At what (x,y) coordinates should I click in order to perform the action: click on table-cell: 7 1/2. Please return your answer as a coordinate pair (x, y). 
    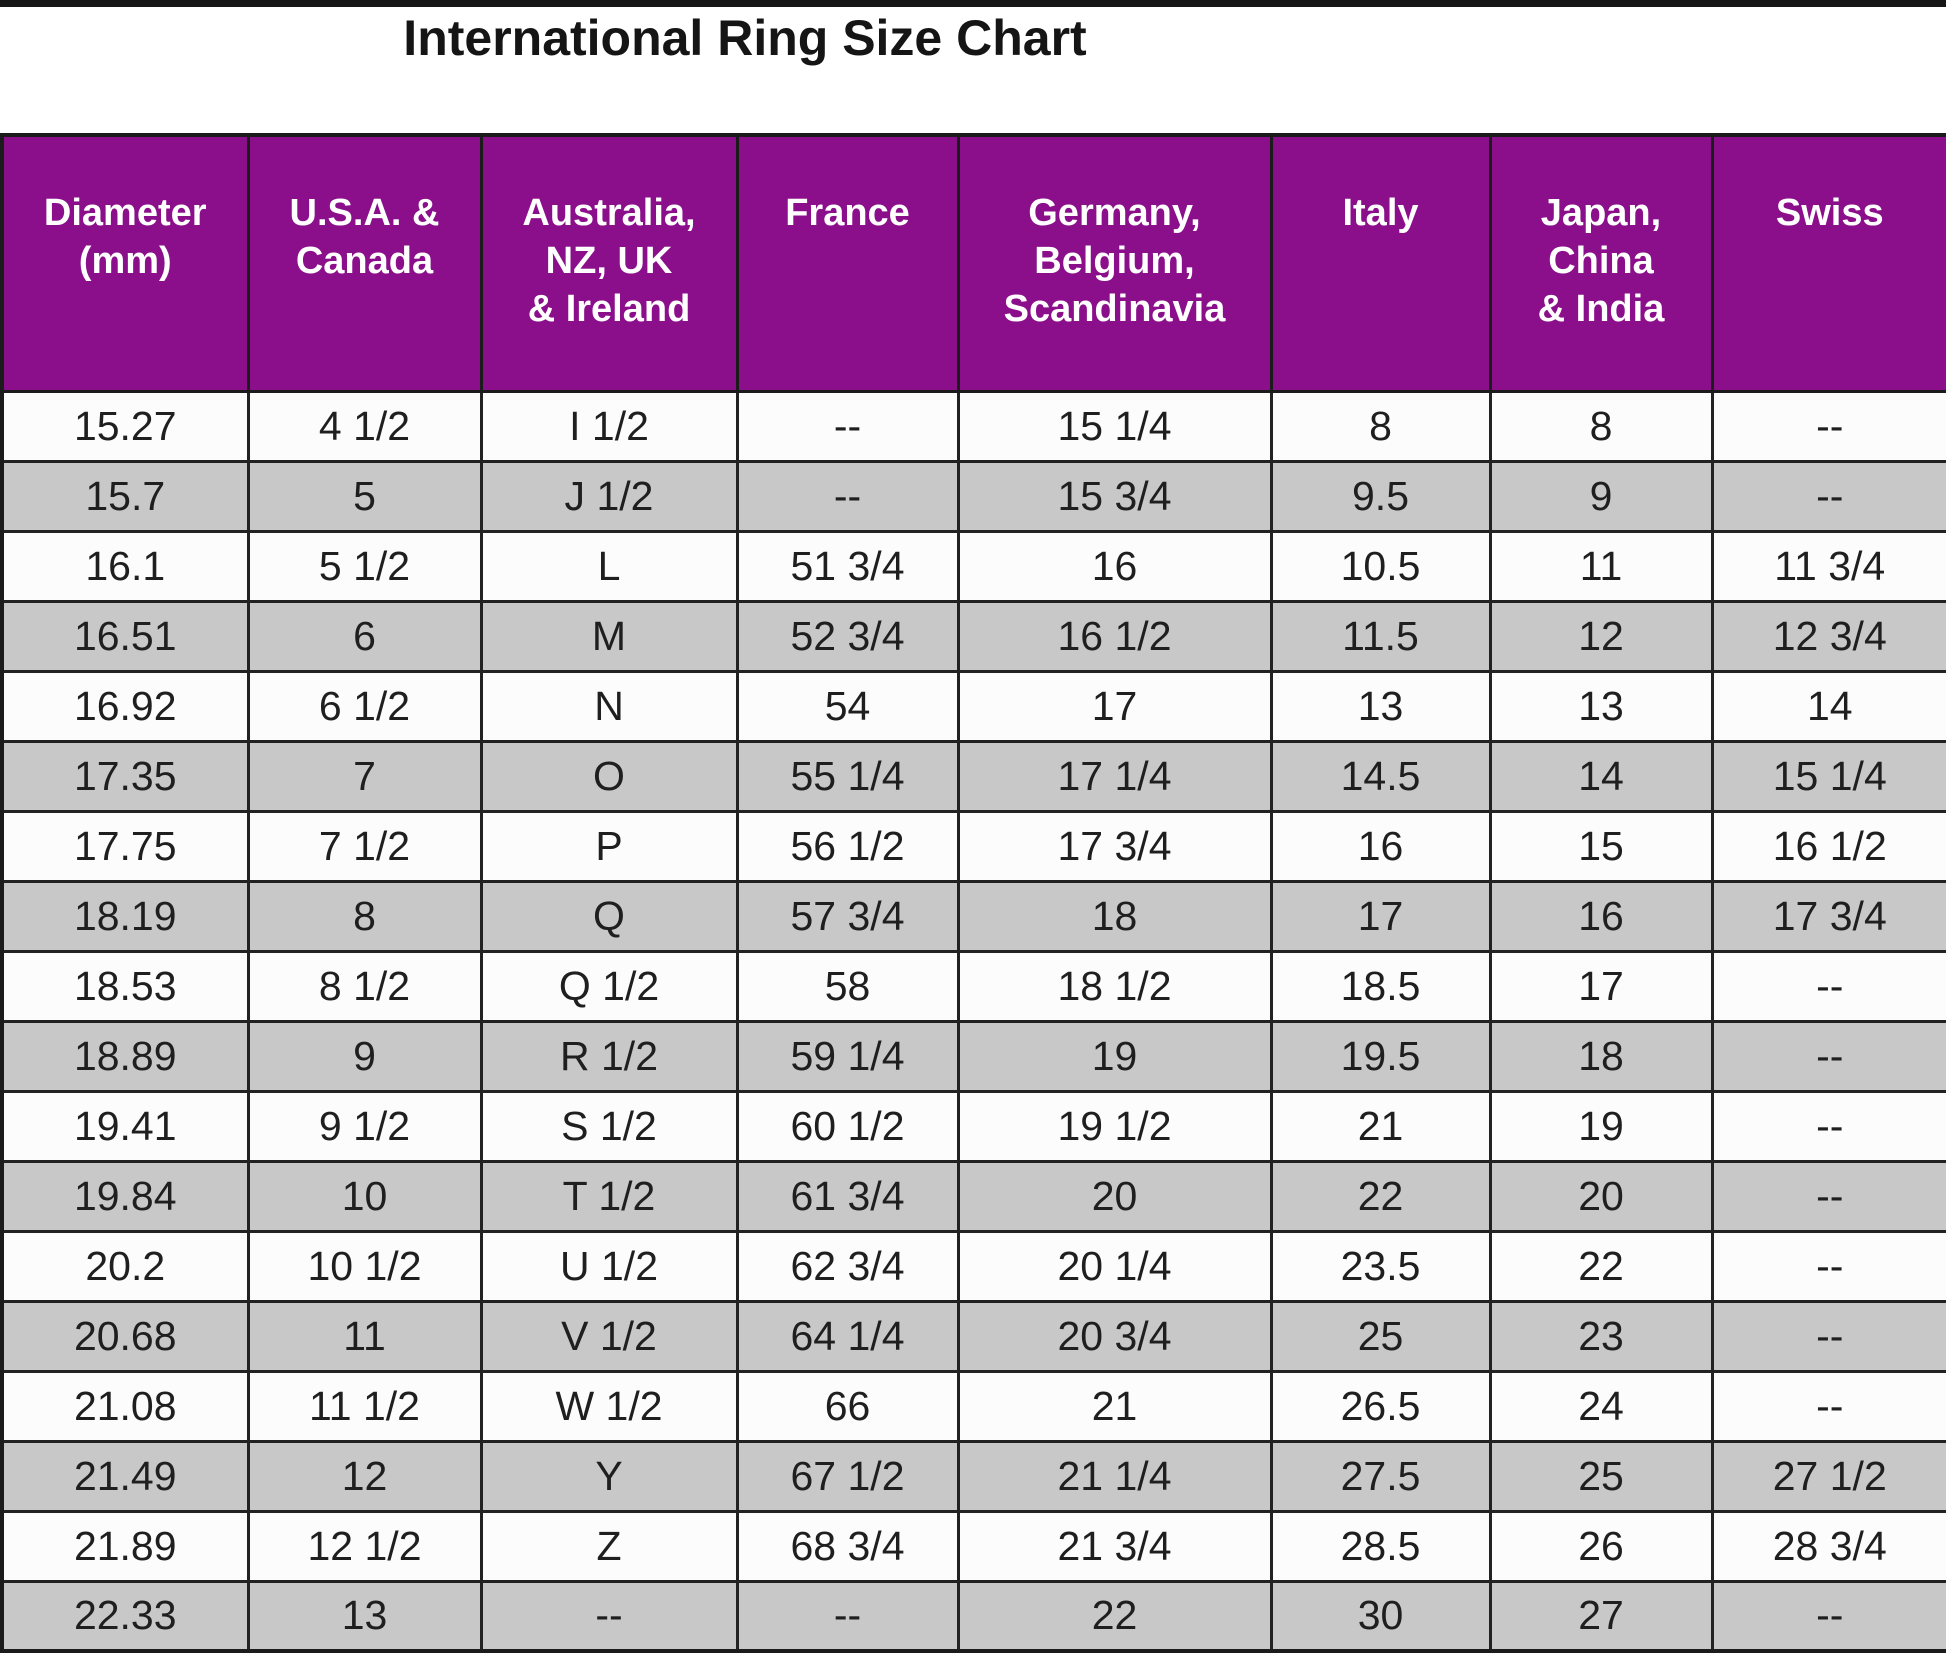
    Looking at the image, I should click on (364, 846).